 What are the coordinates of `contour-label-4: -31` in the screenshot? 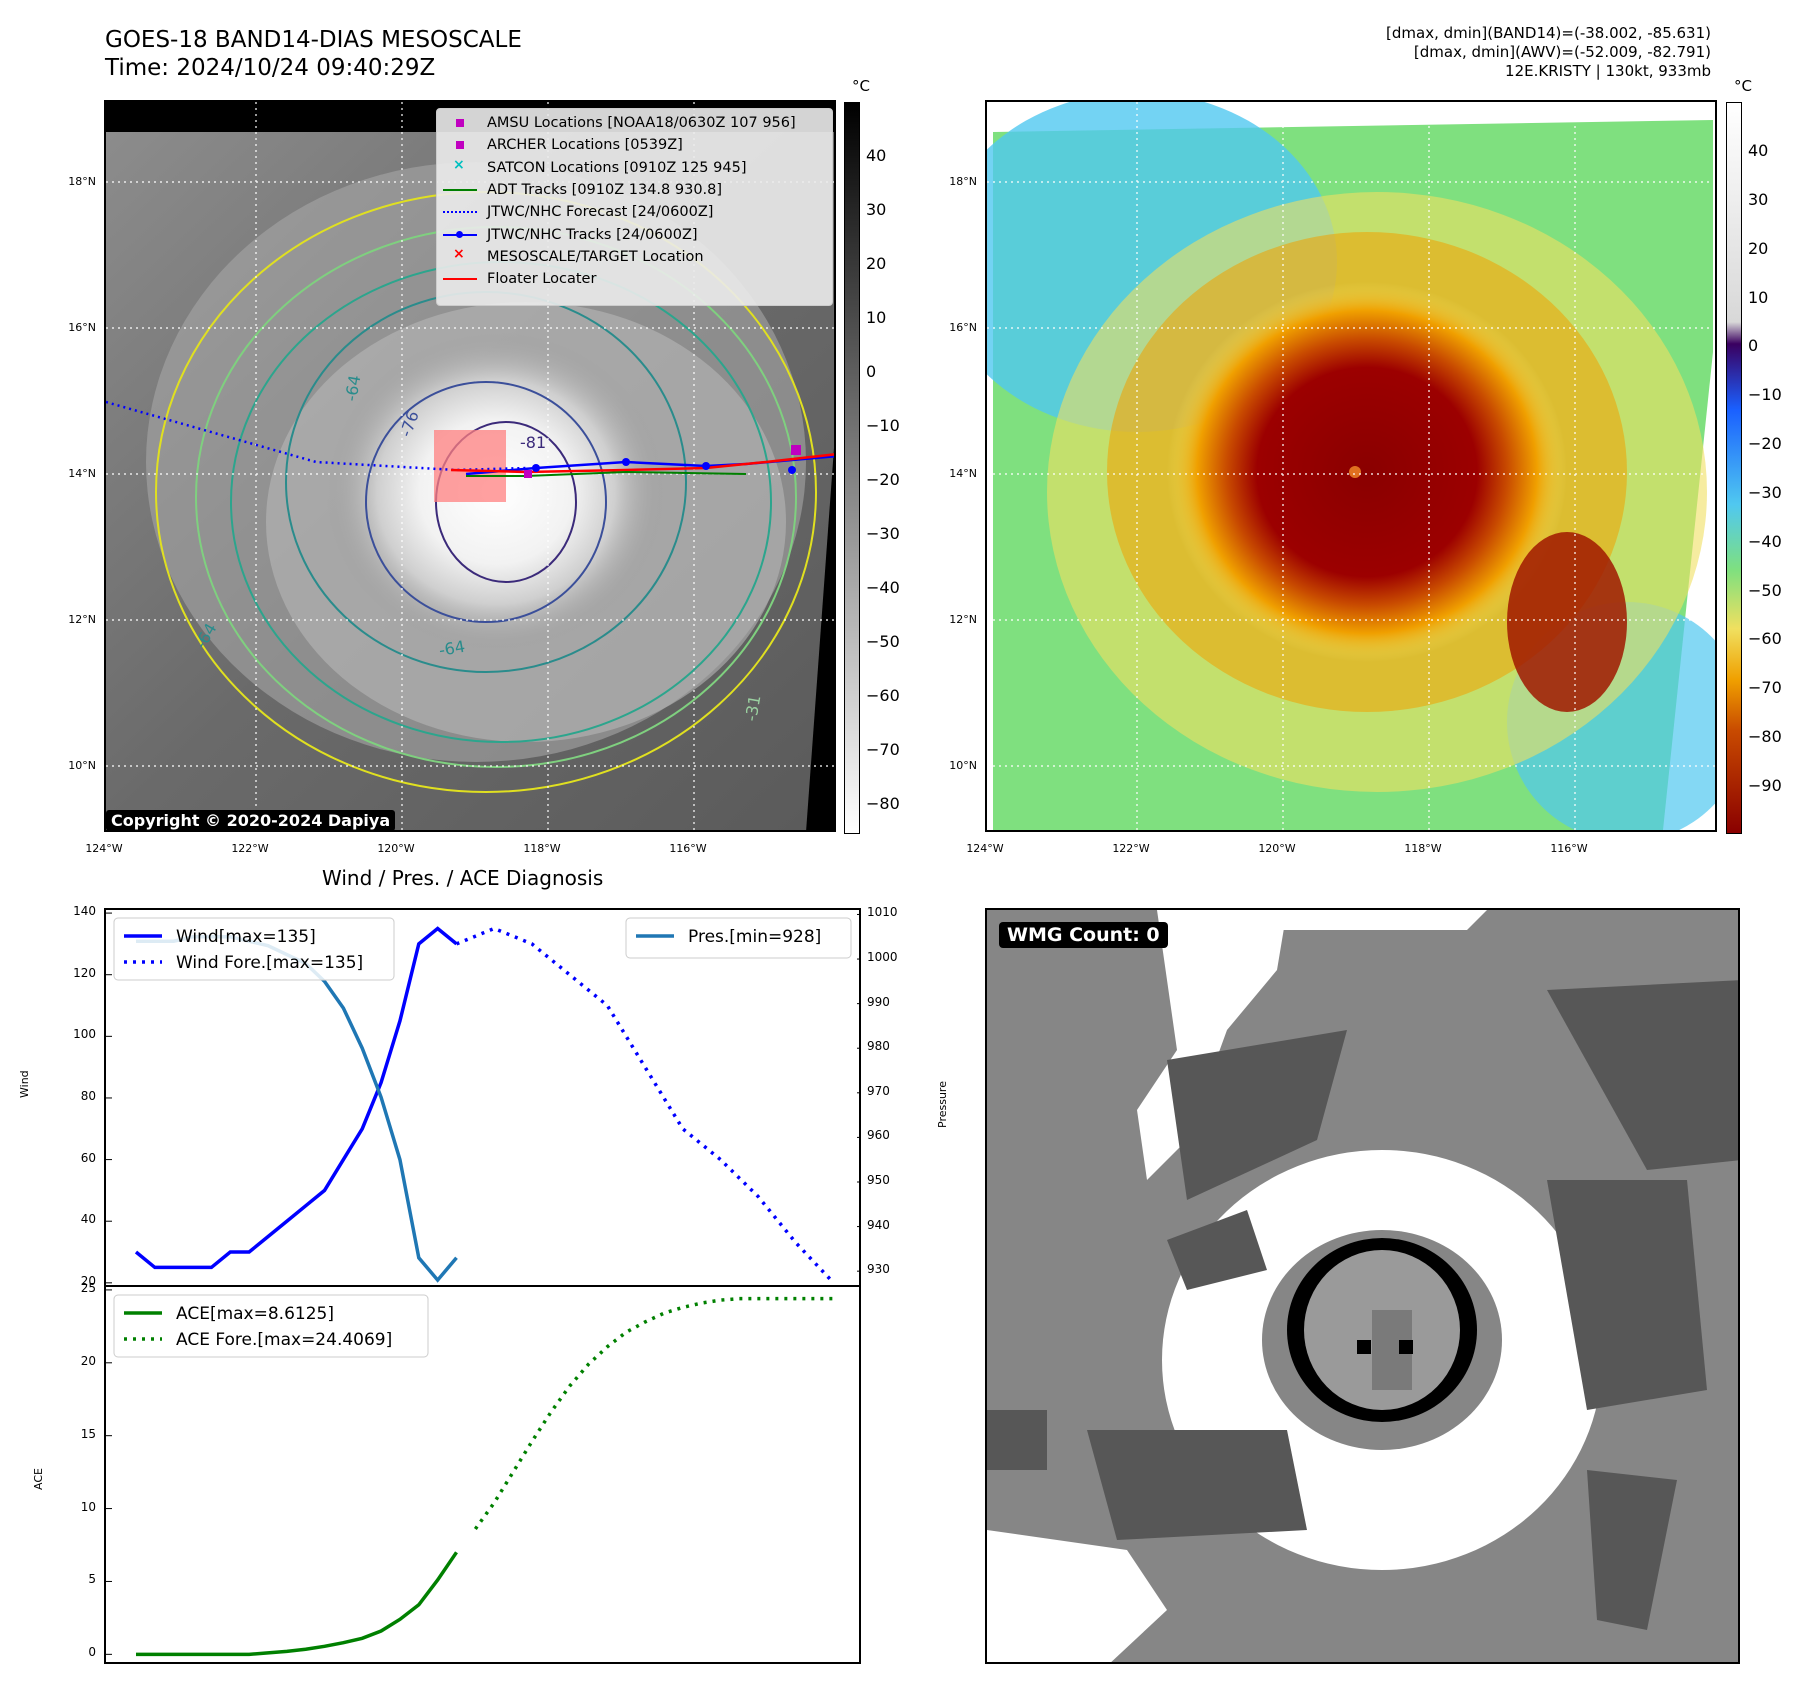 It's located at (752, 708).